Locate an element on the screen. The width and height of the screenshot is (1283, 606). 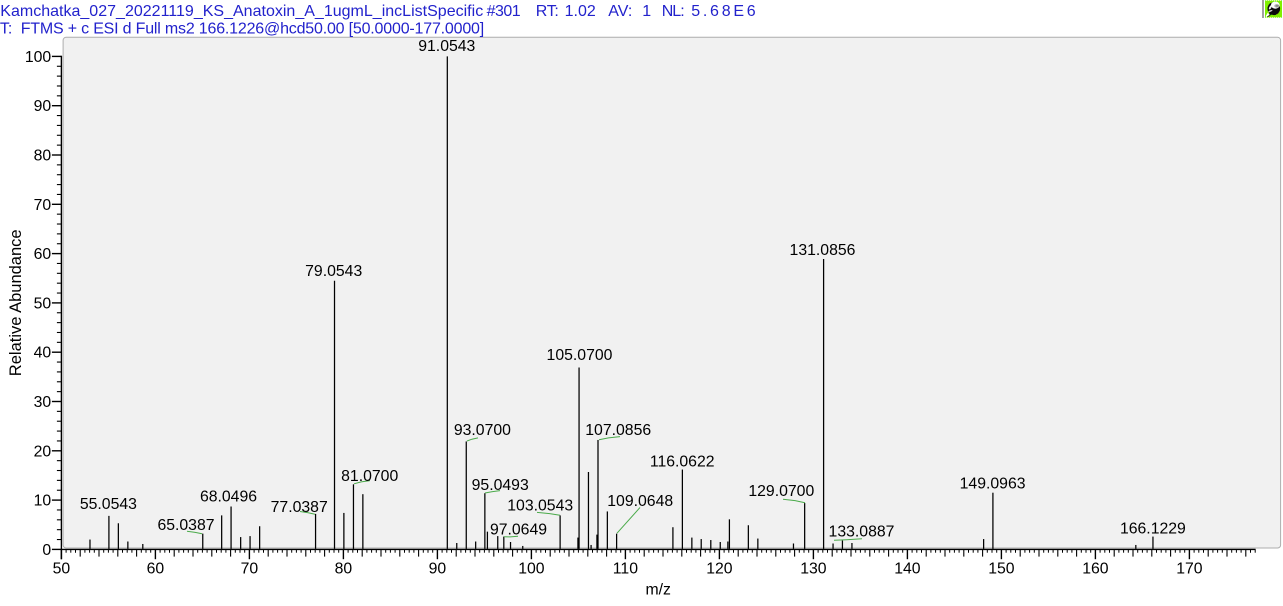
svg-text: #301 is located at coordinates (504, 11).